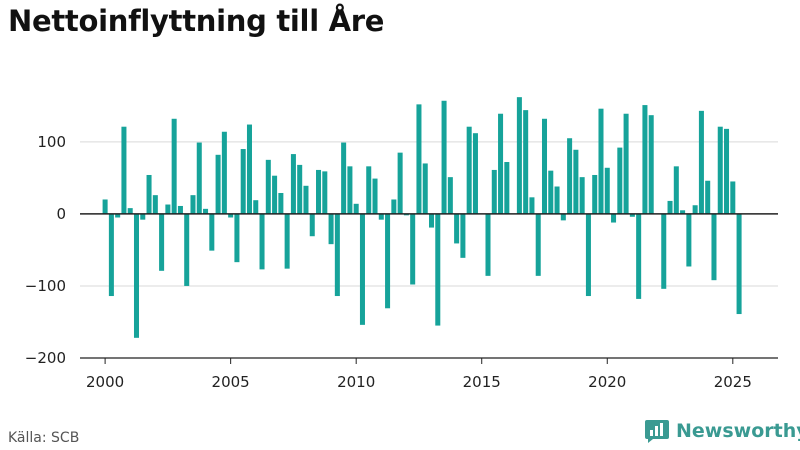  I want to click on y-axis-ticks: −200 −100 0 100, so click(45, 250).